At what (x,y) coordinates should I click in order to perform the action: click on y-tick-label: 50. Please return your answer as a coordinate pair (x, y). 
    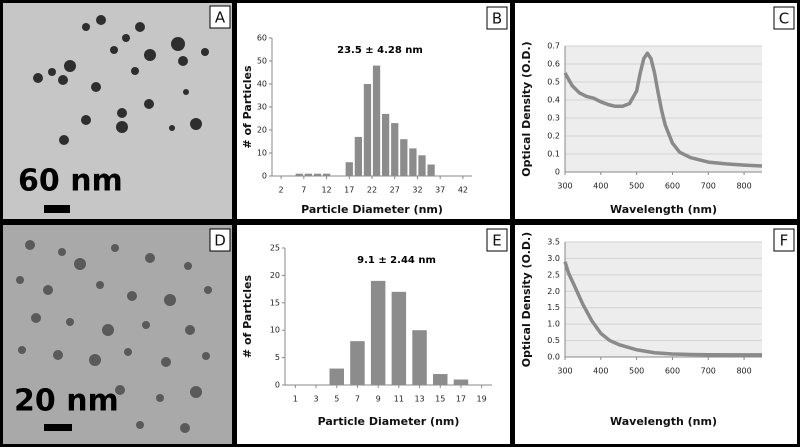
    Looking at the image, I should click on (262, 61).